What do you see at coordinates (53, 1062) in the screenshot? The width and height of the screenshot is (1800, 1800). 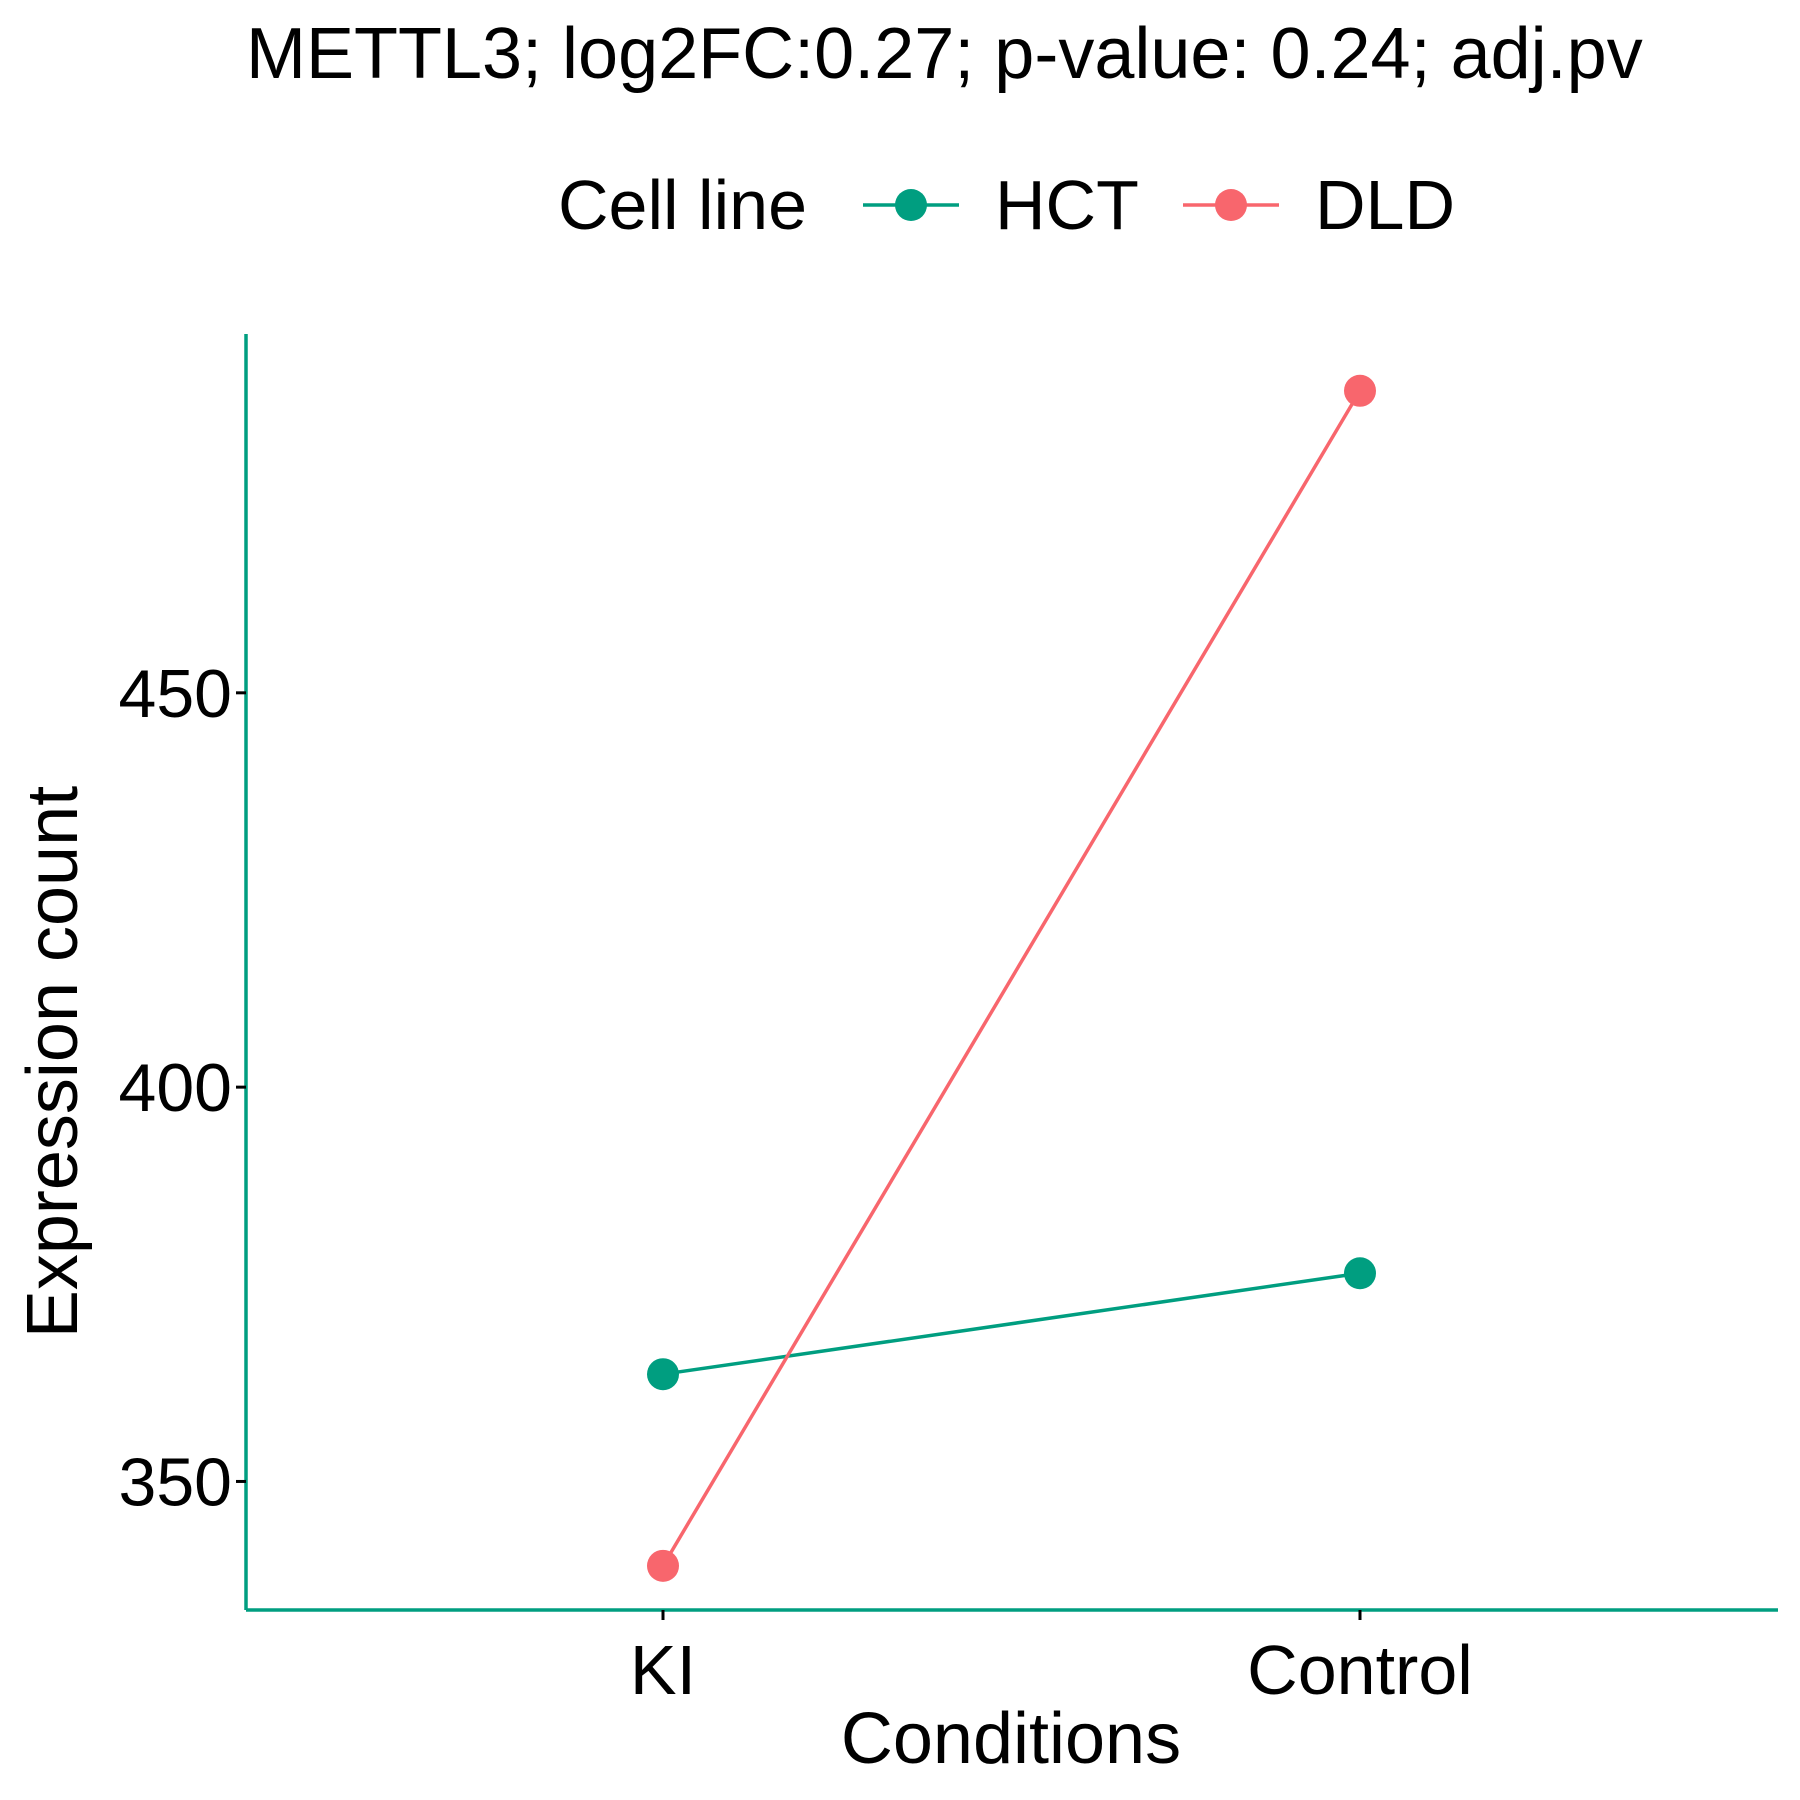 I see `y-axis-label: Expression count` at bounding box center [53, 1062].